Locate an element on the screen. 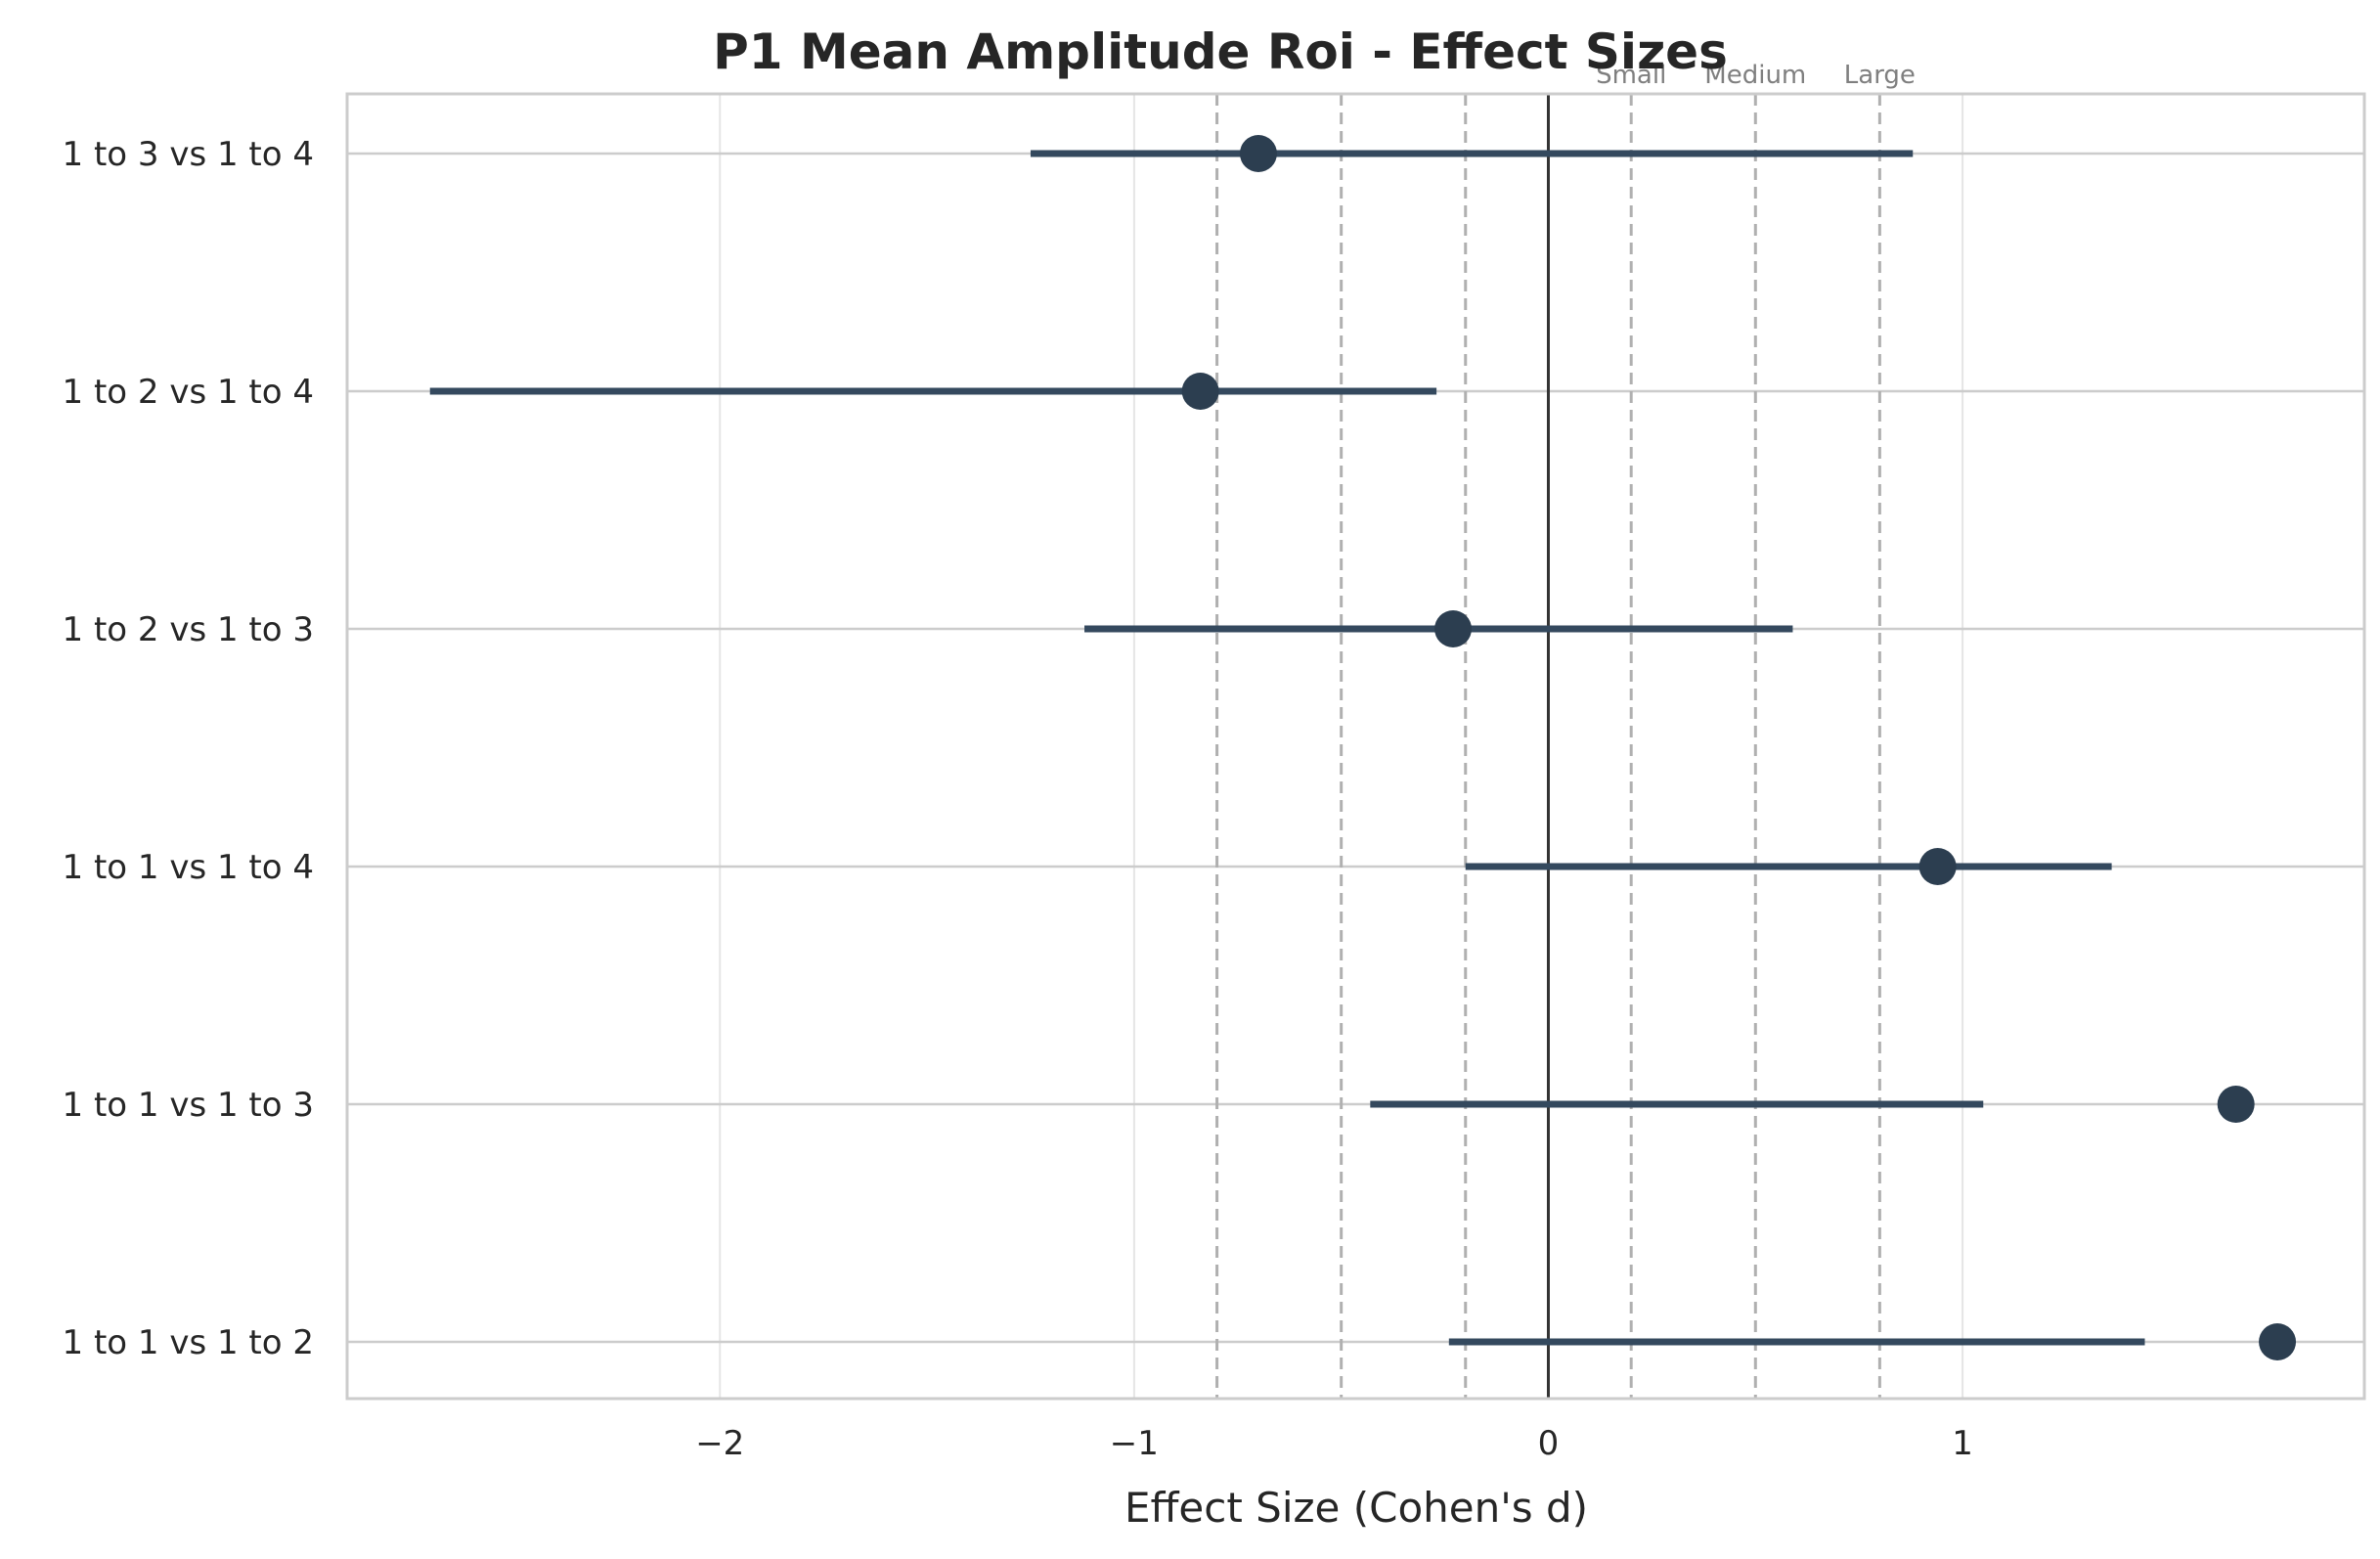 The width and height of the screenshot is (2380, 1559). x-tick-label: 0 is located at coordinates (1549, 1443).